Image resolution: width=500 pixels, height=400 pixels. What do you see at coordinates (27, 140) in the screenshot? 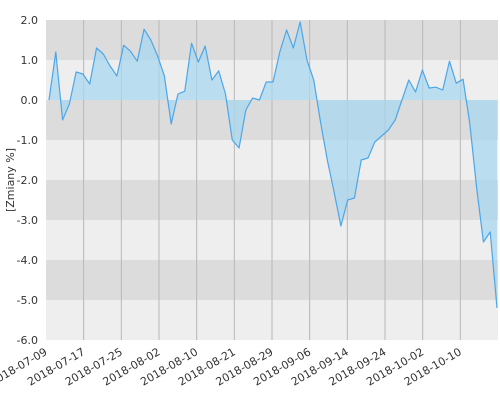
I see `y-tick-label: -1.0` at bounding box center [27, 140].